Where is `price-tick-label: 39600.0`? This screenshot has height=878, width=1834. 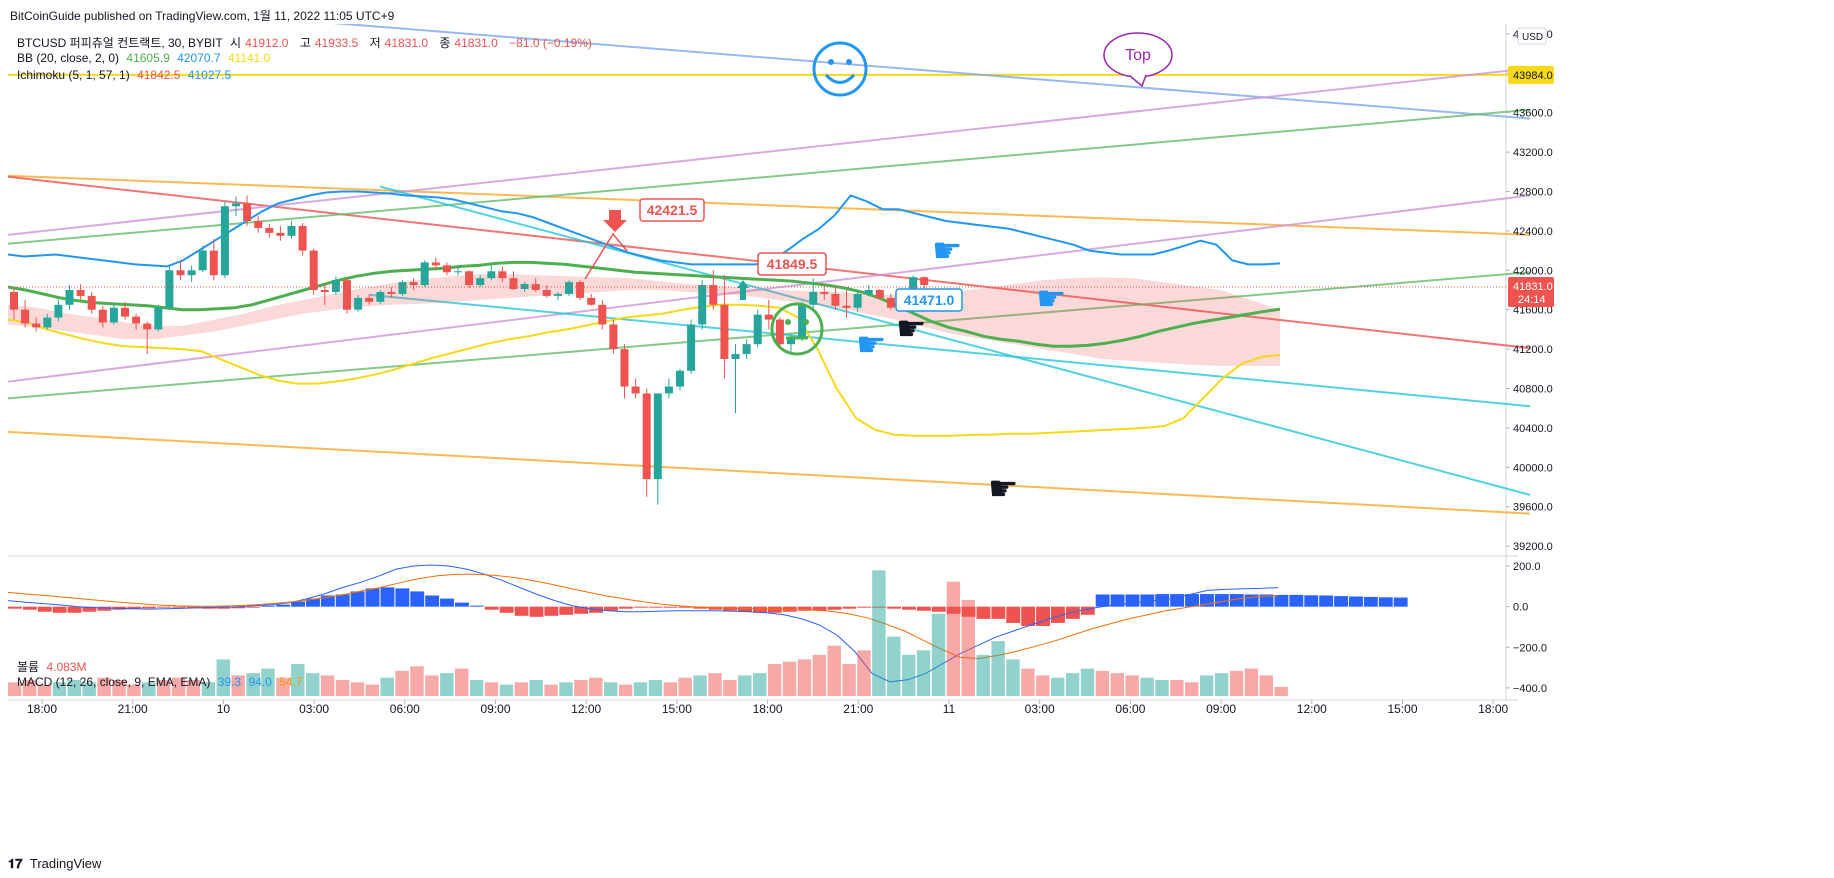 price-tick-label: 39600.0 is located at coordinates (1533, 508).